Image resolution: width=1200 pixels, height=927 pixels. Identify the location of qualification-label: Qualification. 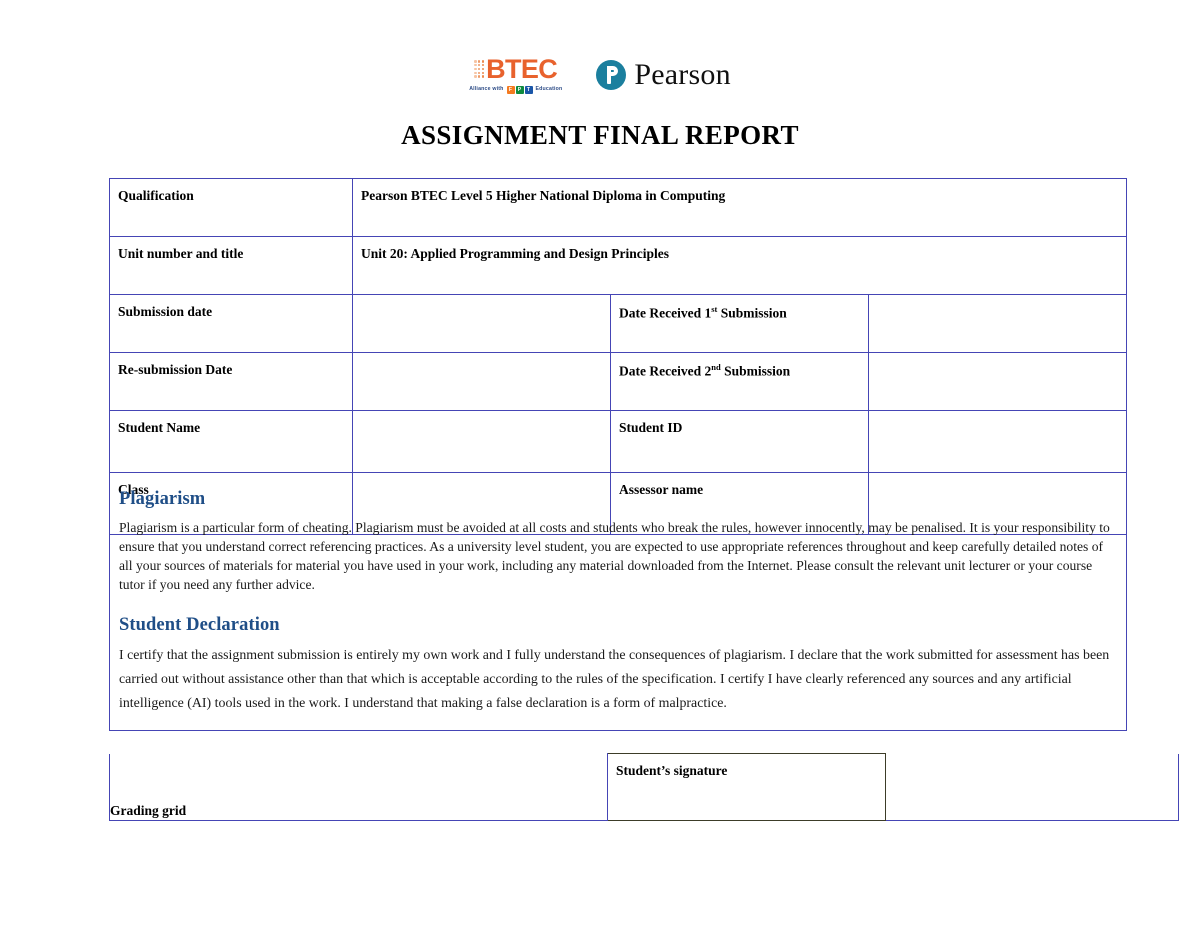
(231, 207).